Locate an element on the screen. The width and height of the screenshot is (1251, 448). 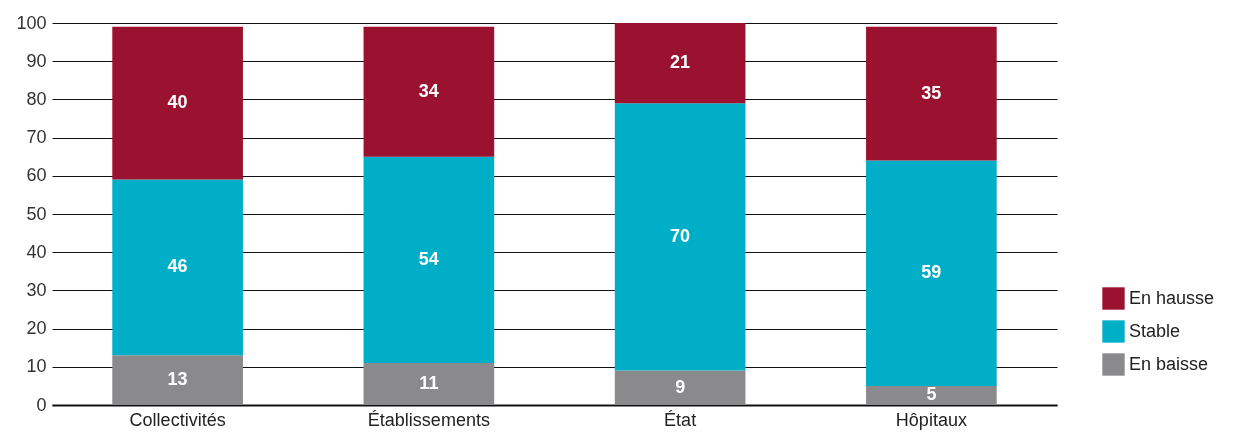
y-tick-label: 50 is located at coordinates (36, 213).